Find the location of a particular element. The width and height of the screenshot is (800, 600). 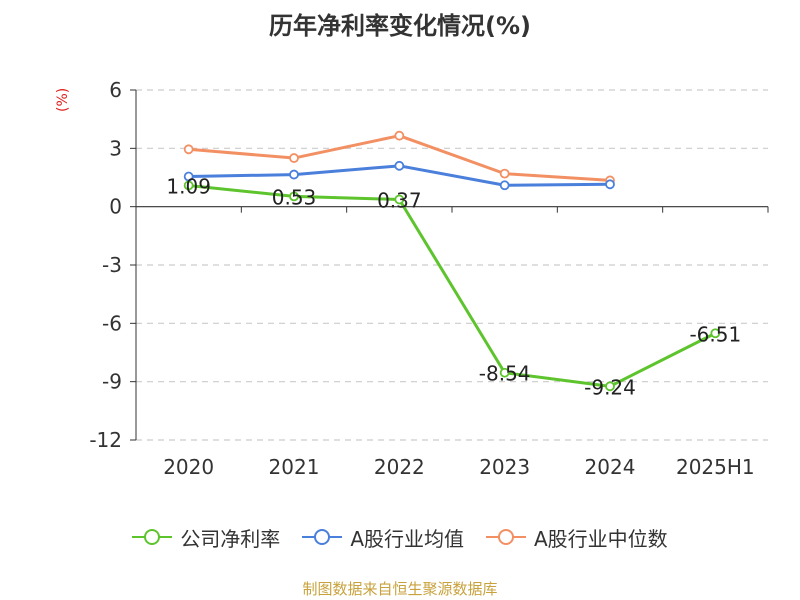

legend-label: A股行业中位数 is located at coordinates (601, 538).